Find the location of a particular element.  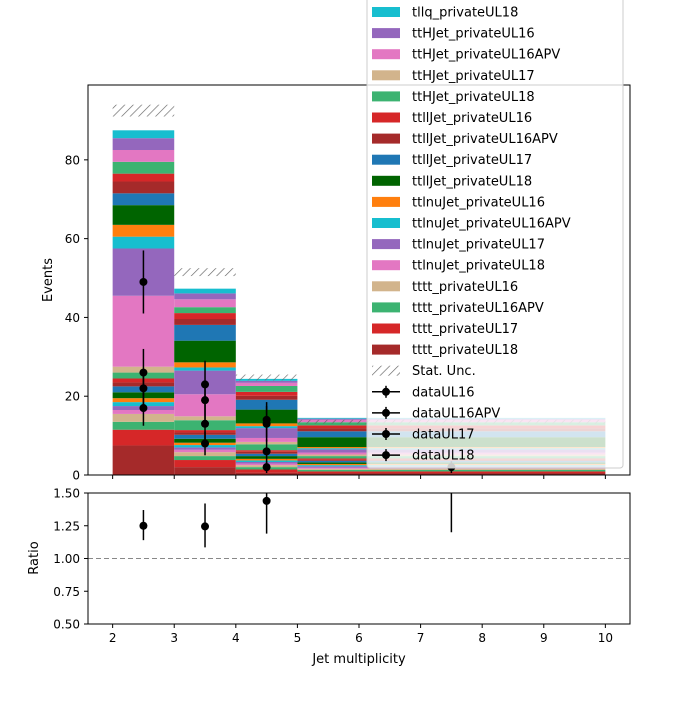

legend-entry: Stat. Unc. is located at coordinates (424, 371).